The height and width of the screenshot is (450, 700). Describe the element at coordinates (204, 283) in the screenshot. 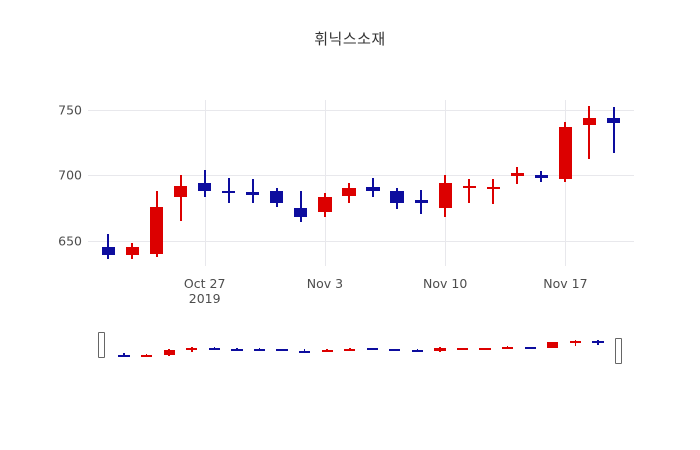

I see `x-axis-tick-label: Oct 27` at that location.